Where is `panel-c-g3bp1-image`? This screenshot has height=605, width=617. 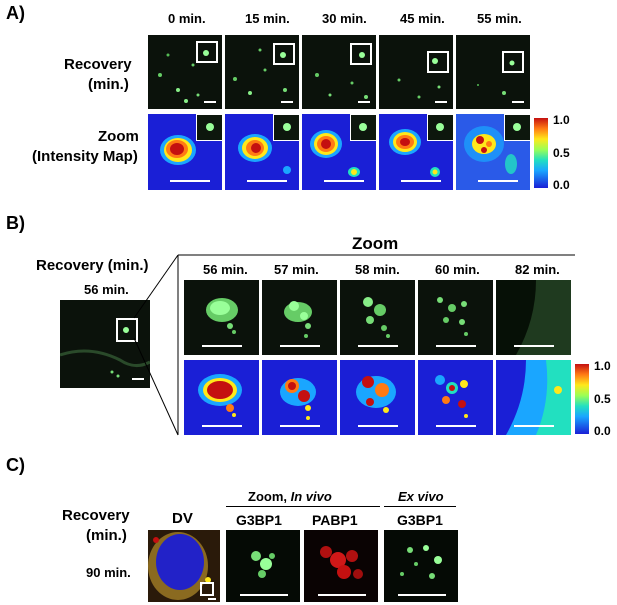 panel-c-g3bp1-image is located at coordinates (263, 566).